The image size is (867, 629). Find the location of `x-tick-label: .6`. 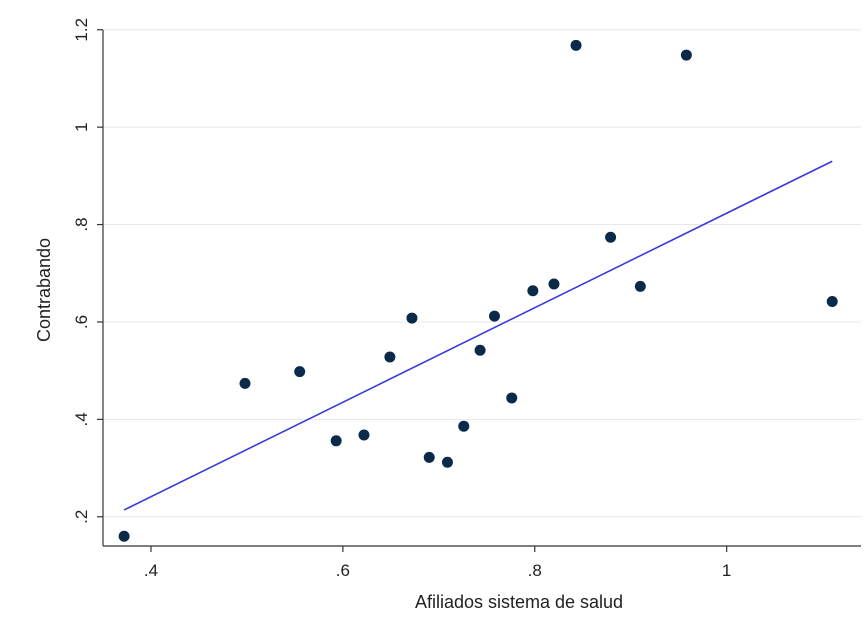

x-tick-label: .6 is located at coordinates (343, 570).